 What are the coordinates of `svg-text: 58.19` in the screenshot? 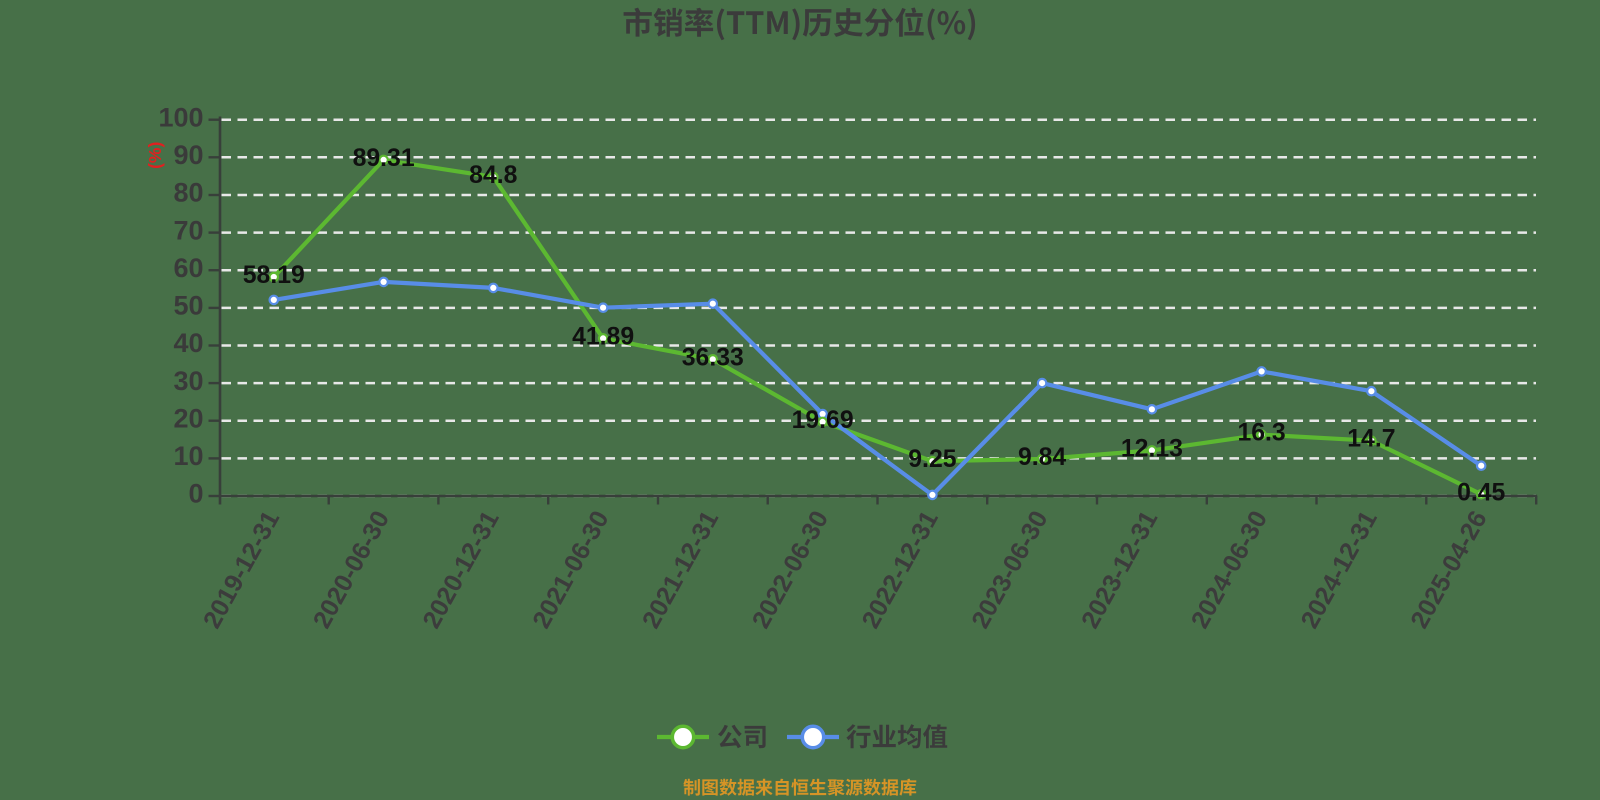 It's located at (274, 275).